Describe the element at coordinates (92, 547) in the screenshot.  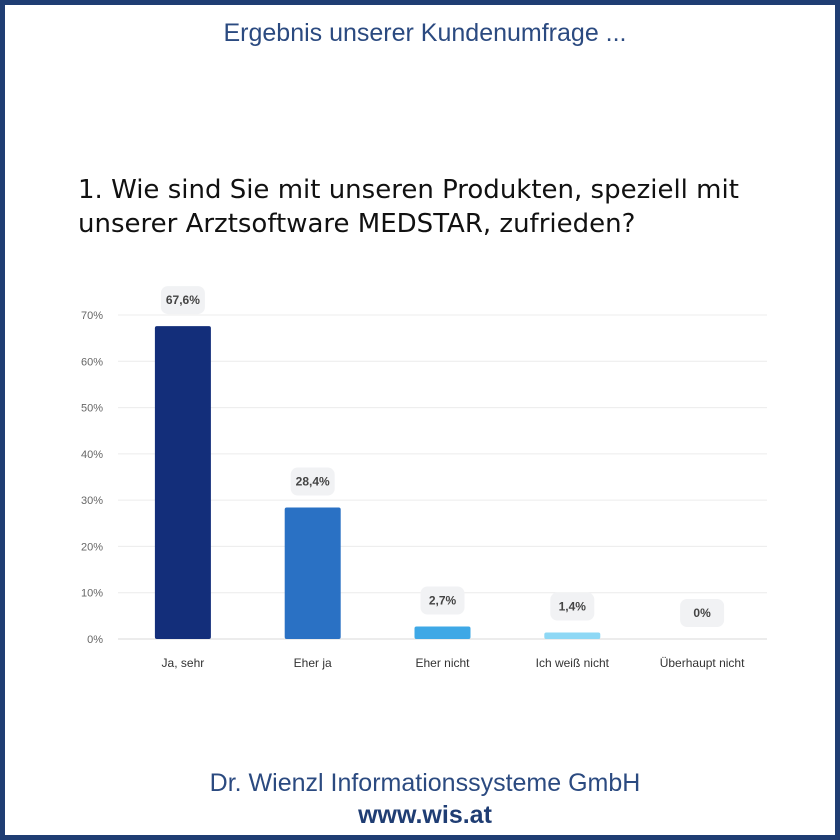
I see `y-tick-label: 20%` at that location.